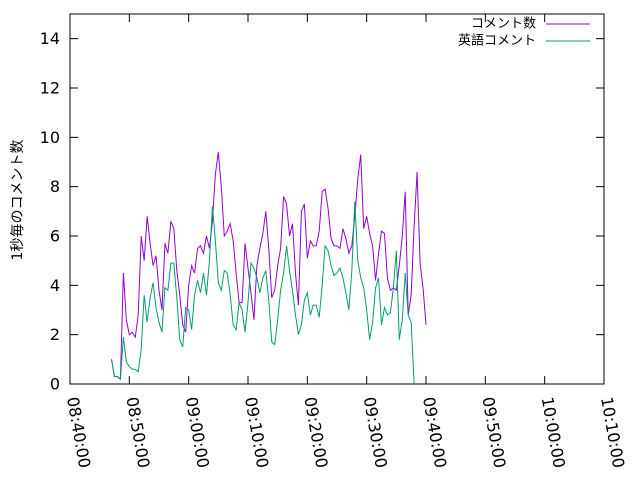 This screenshot has width=640, height=480. Describe the element at coordinates (55, 384) in the screenshot. I see `y-tick-label: 0` at that location.